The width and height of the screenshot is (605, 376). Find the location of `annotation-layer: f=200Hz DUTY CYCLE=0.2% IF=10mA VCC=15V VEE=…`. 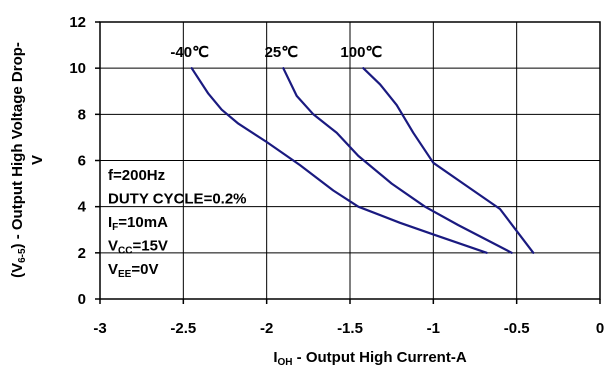

annotation-layer: f=200Hz DUTY CYCLE=0.2% IF=10mA VCC=15V VEE=… is located at coordinates (177, 223).